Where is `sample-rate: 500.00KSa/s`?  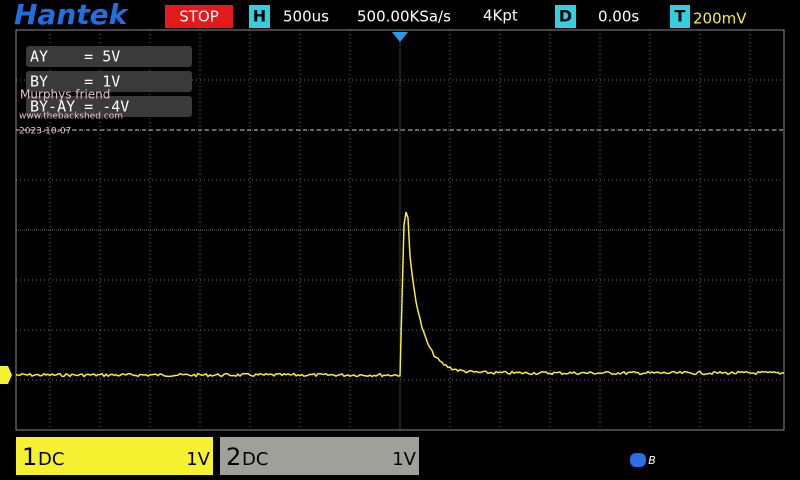
sample-rate: 500.00KSa/s is located at coordinates (404, 17).